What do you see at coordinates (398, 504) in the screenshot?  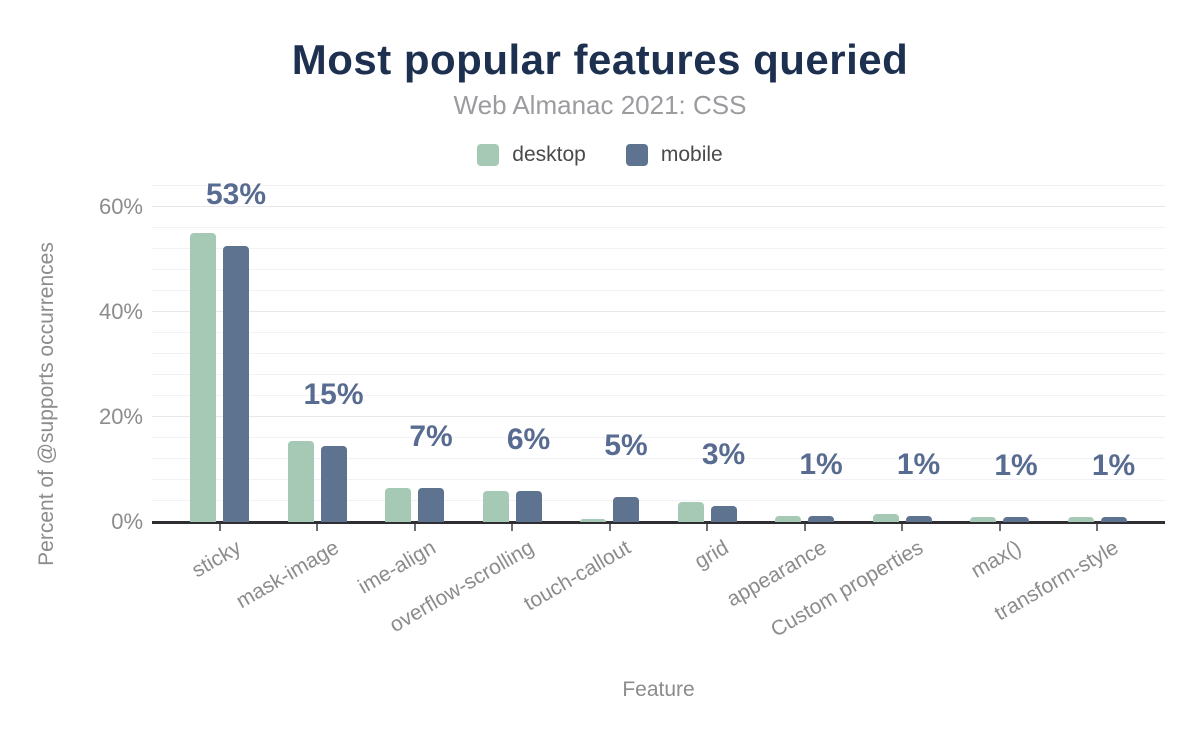 I see `bar-desktop-ime-align` at bounding box center [398, 504].